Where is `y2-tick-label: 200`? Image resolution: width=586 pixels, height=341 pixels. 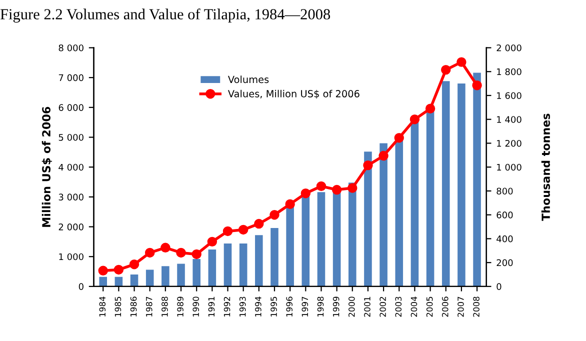
y2-tick-label: 200 is located at coordinates (504, 262).